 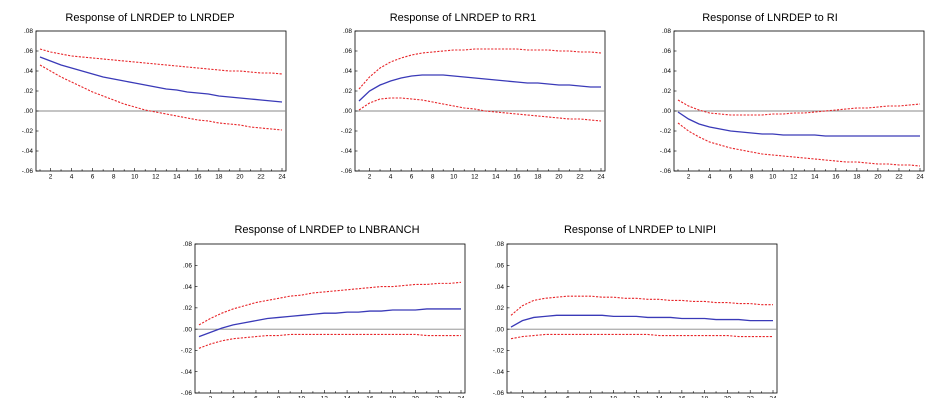 What do you see at coordinates (149, 18) in the screenshot?
I see `panel-title: Response of LNRDEP to LNRDEP` at bounding box center [149, 18].